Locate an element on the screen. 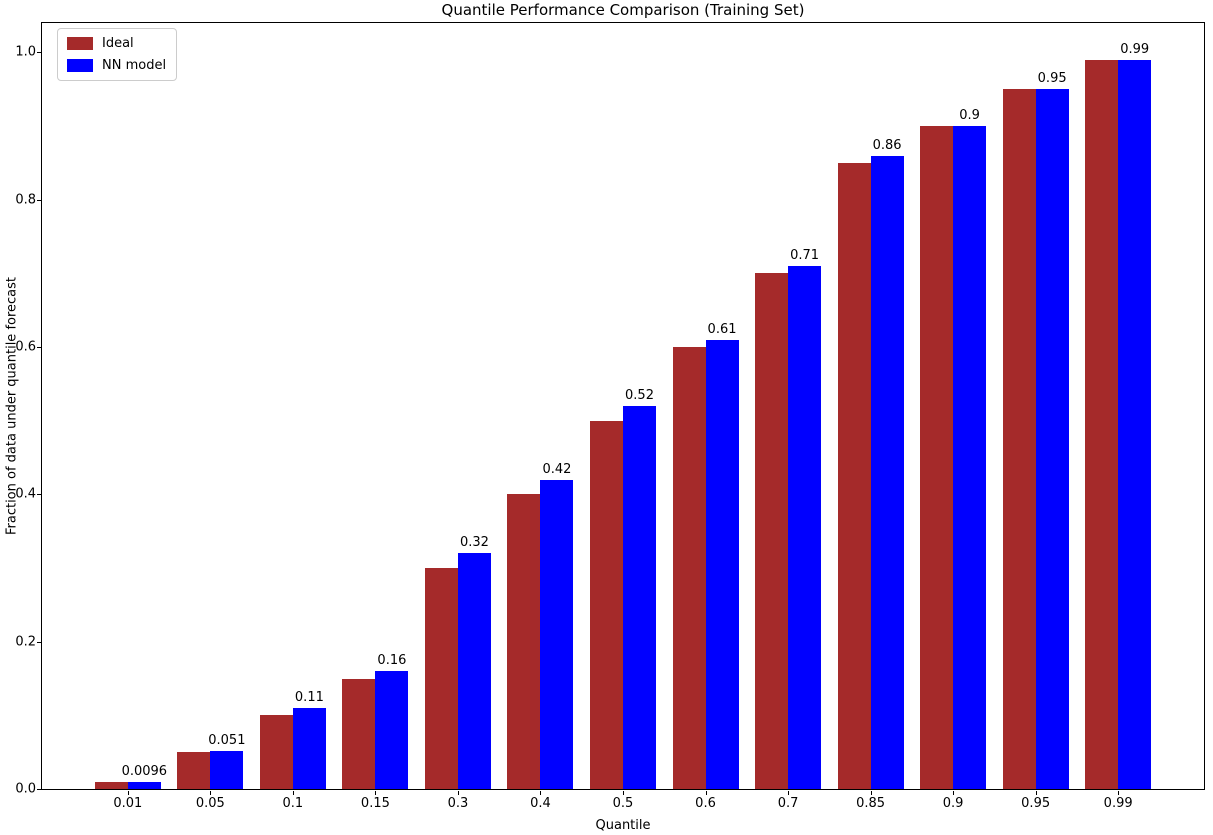 This screenshot has height=835, width=1213. x-tick-label: 0.4 is located at coordinates (540, 803).